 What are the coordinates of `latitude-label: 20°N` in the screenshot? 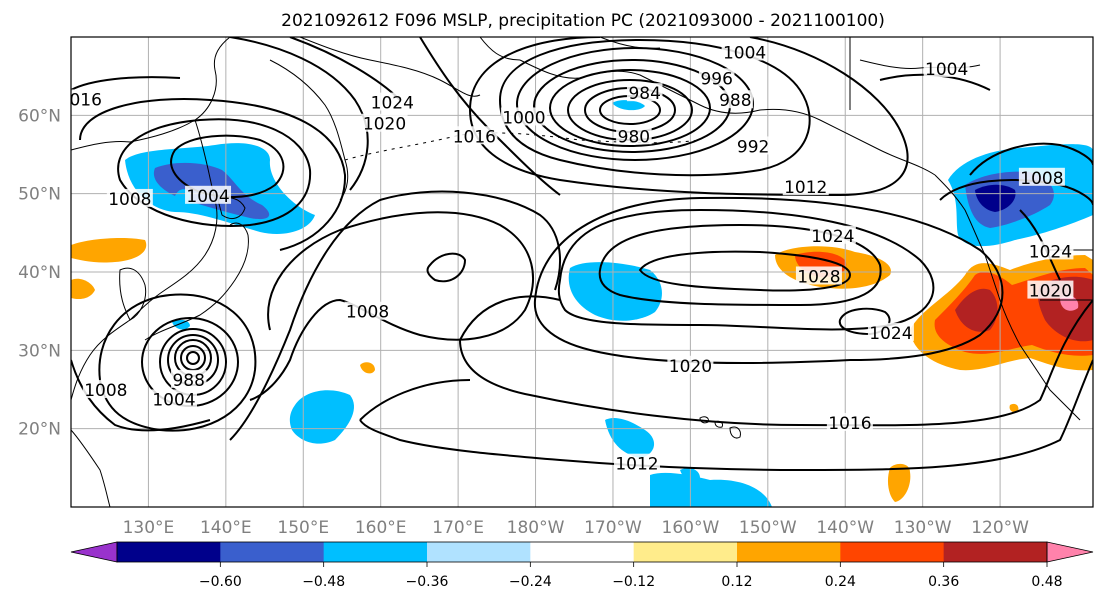 It's located at (39, 430).